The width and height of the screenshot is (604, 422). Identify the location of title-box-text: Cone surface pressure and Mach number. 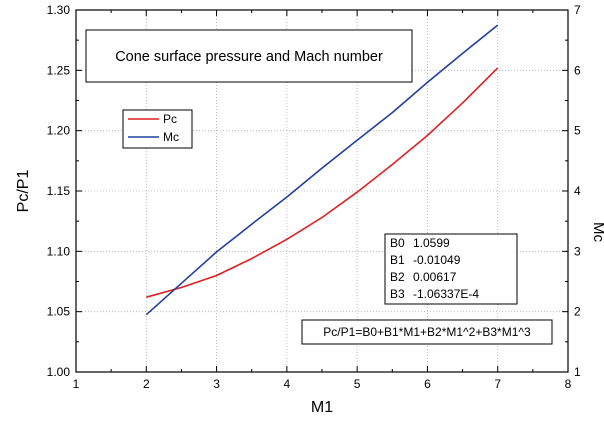
(249, 57).